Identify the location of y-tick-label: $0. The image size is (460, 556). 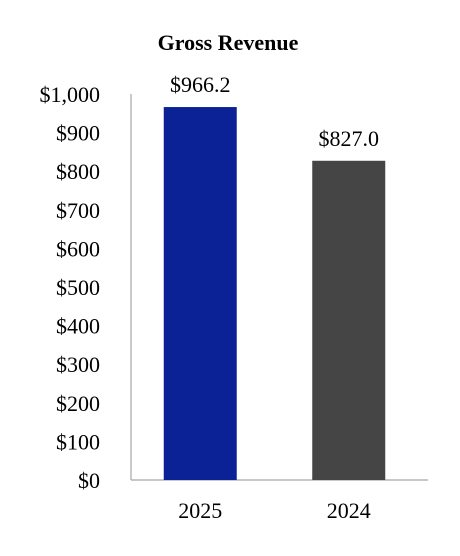
(89, 480).